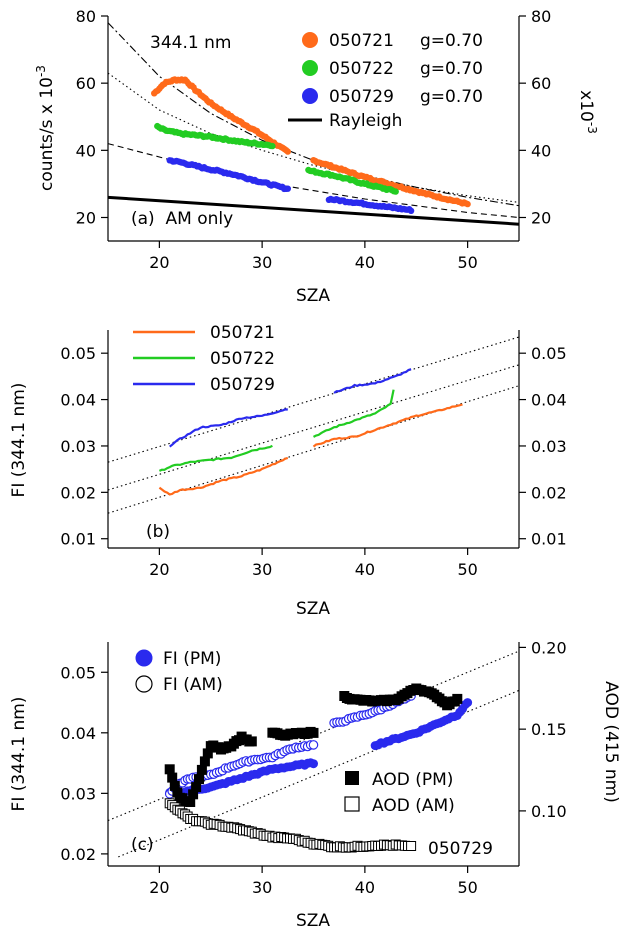 The image size is (629, 931). I want to click on y2-tick-label: 0.15, so click(549, 729).